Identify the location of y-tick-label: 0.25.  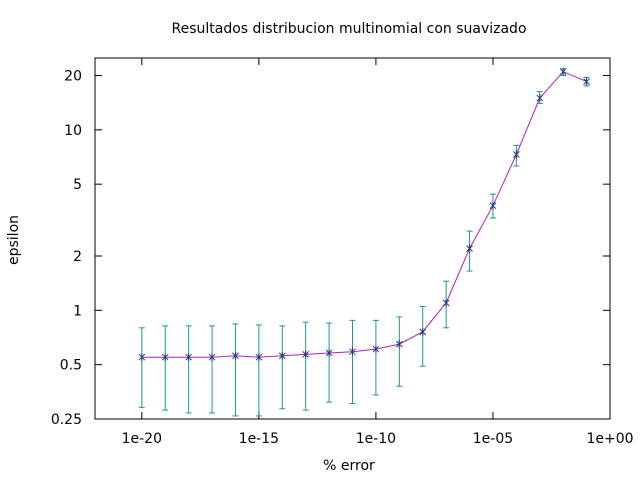
(66, 420).